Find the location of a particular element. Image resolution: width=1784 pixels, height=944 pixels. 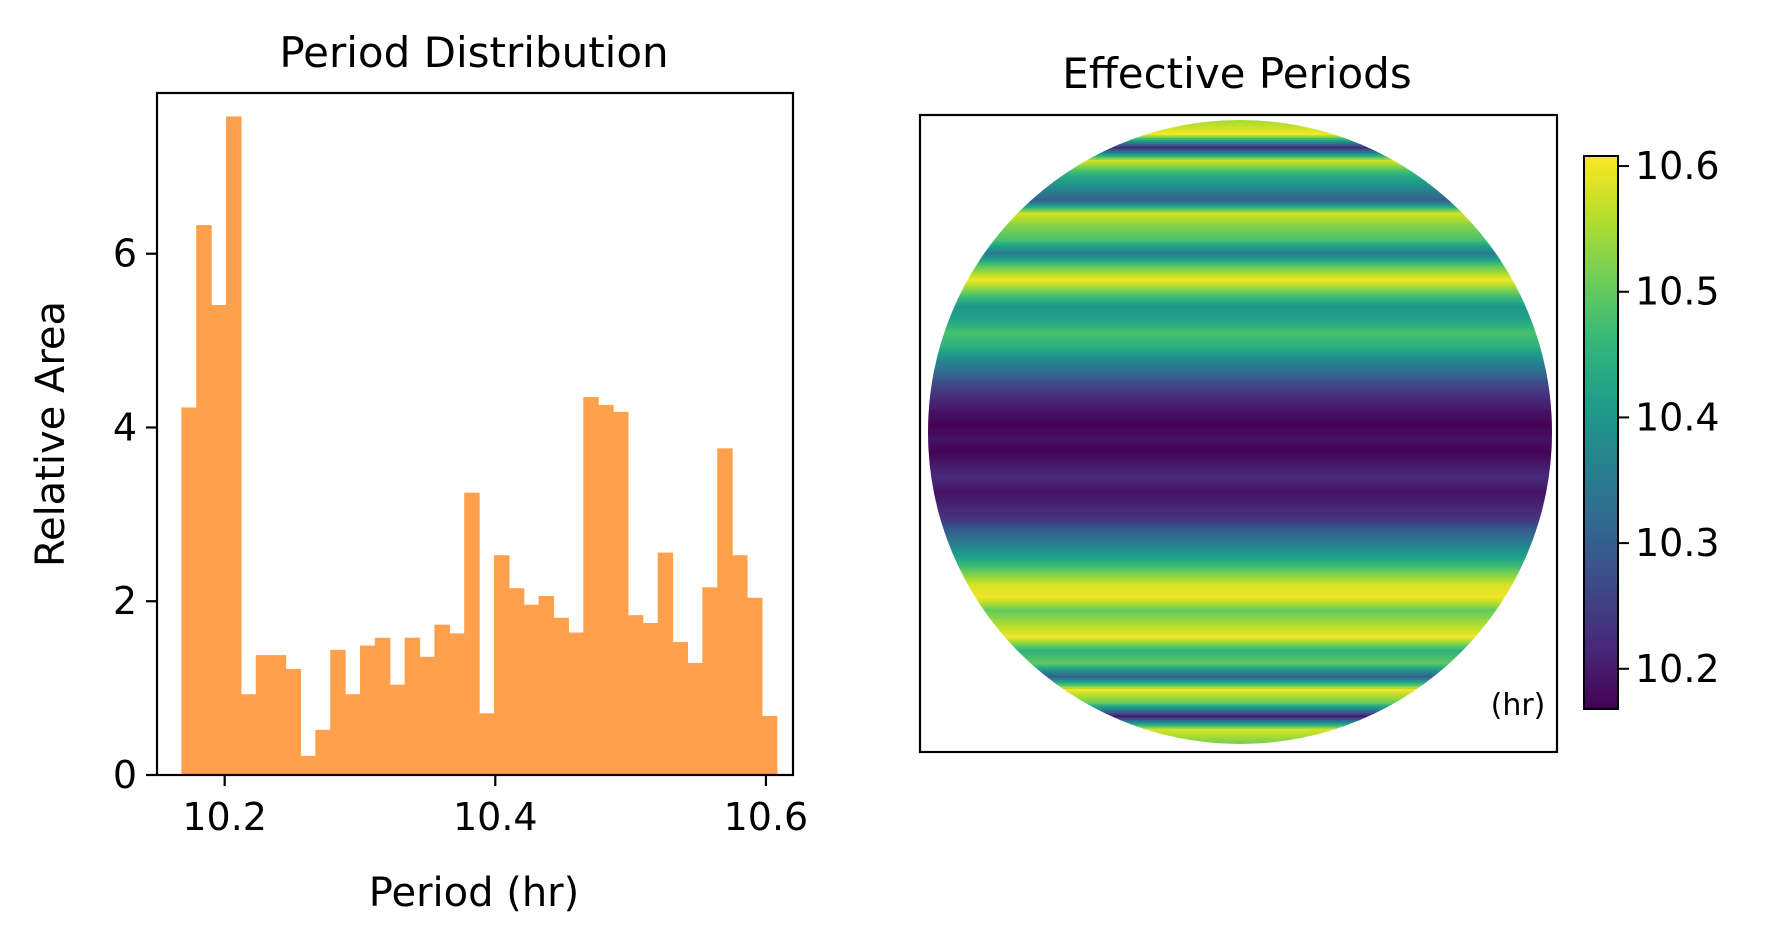

y-tick-label: 6 is located at coordinates (125, 254).